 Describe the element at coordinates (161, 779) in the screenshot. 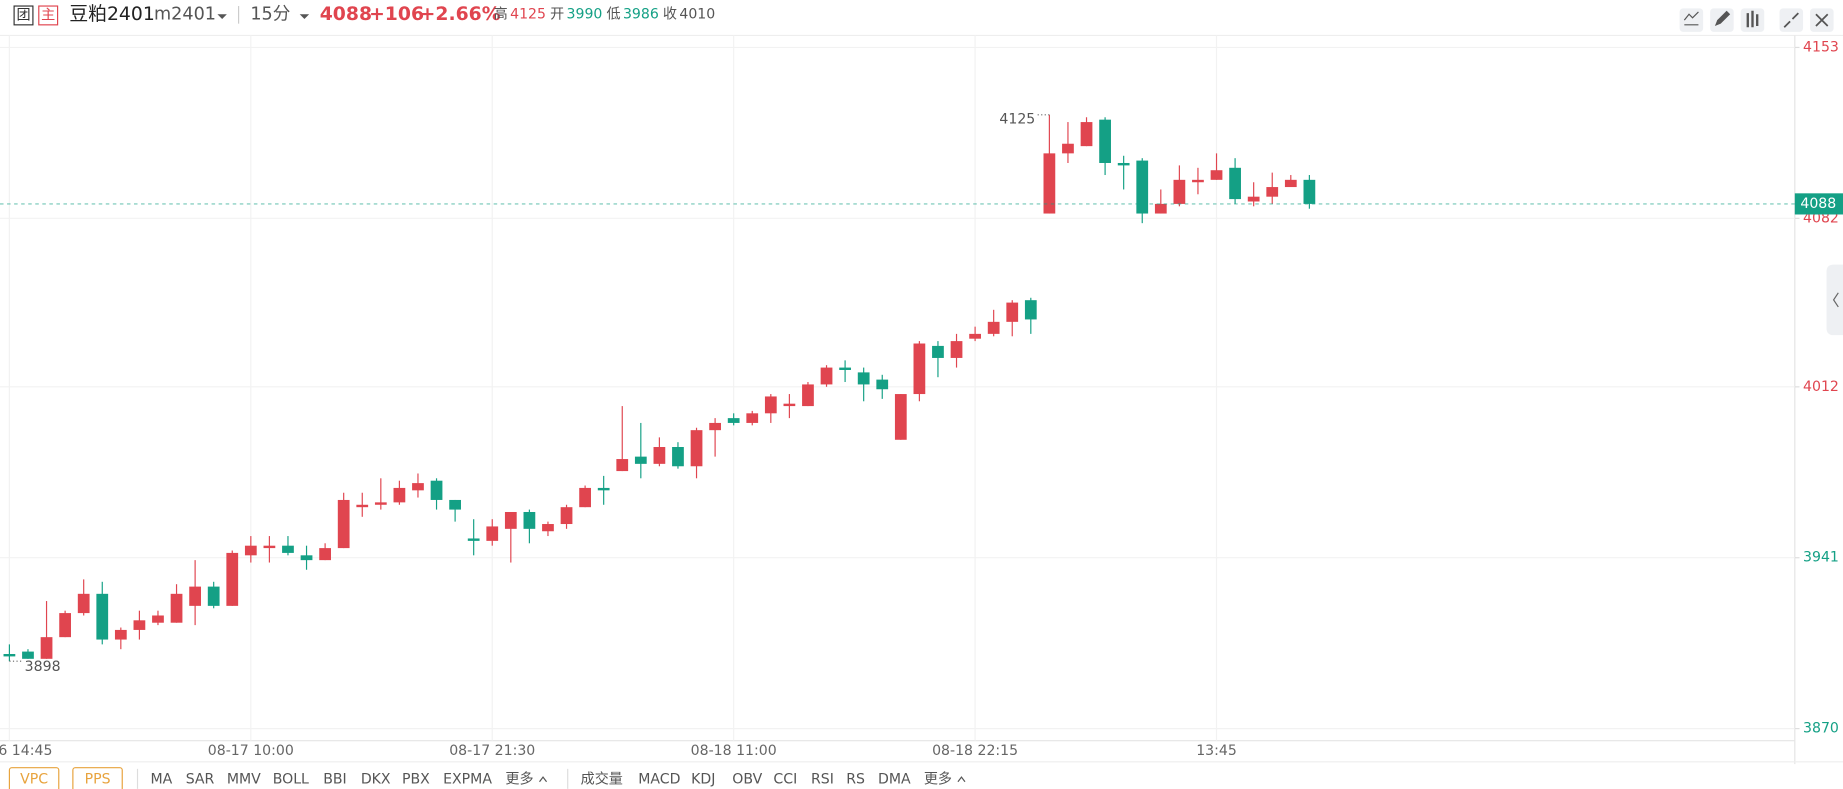

I see `indicator-button: MA` at that location.